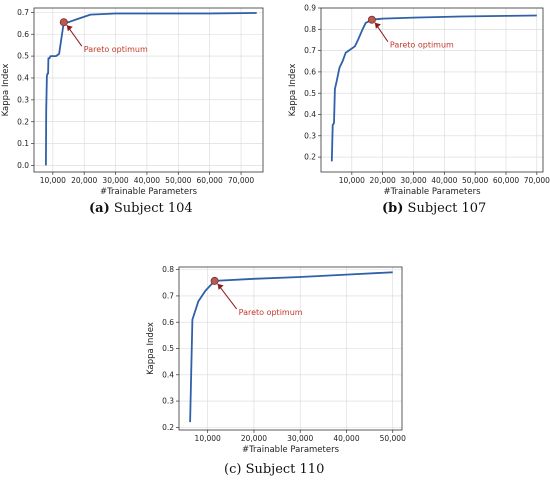 The width and height of the screenshot is (550, 483). Describe the element at coordinates (227, 296) in the screenshot. I see `pareto-arrow-line-c` at that location.